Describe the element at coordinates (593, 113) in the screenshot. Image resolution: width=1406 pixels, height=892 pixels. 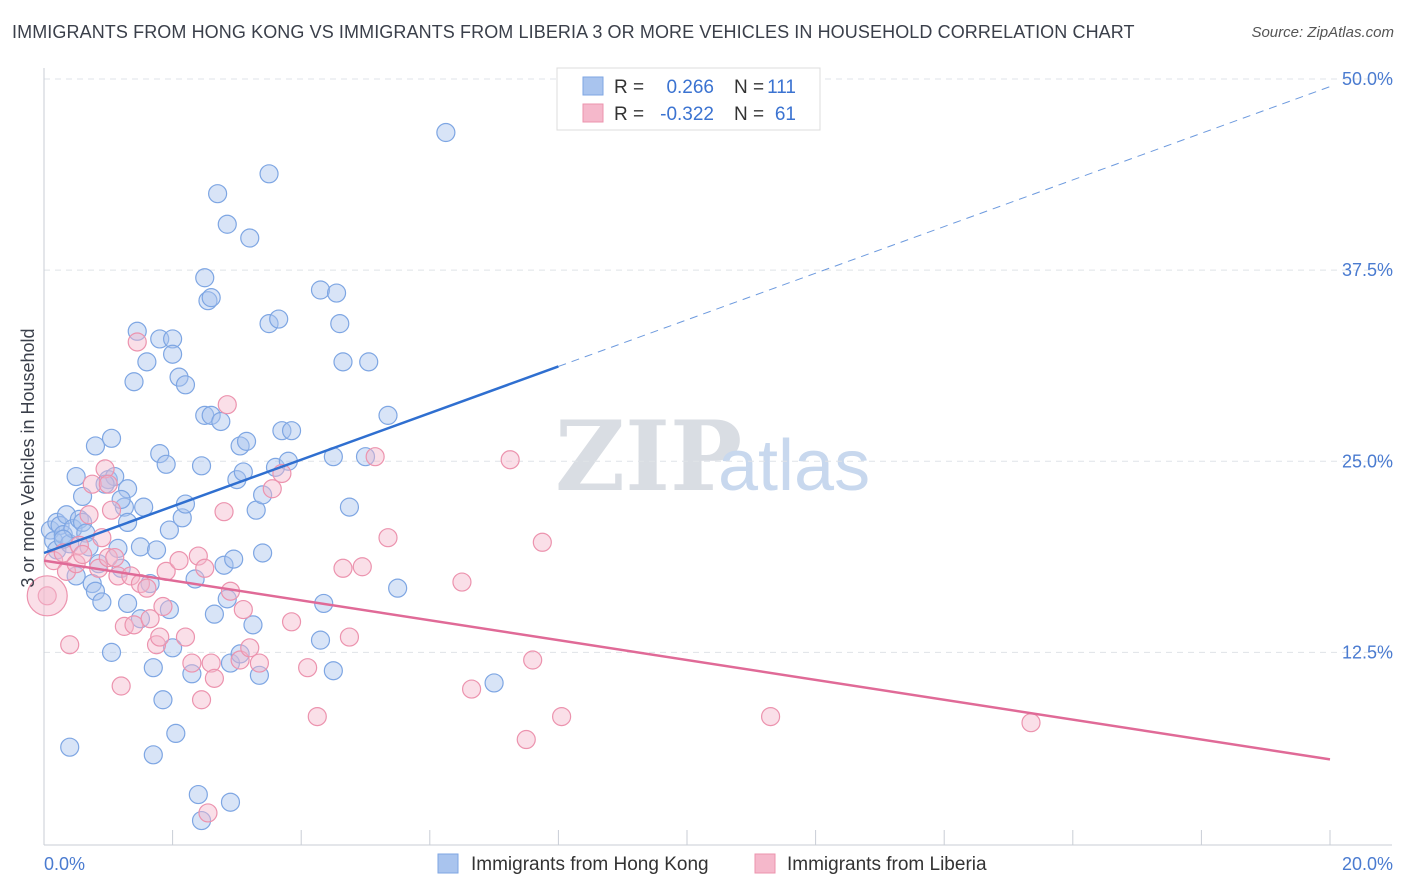
I see `legend-swatch-liberia` at that location.